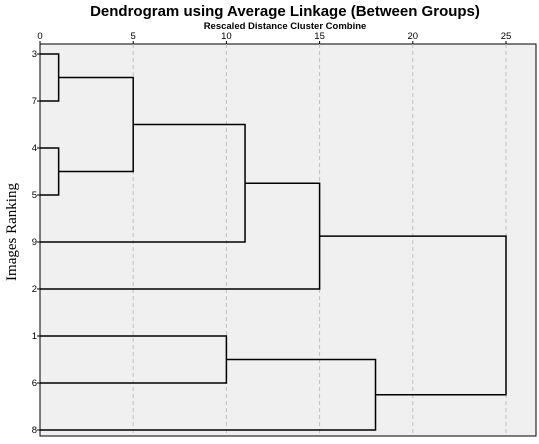 The height and width of the screenshot is (444, 539). Describe the element at coordinates (413, 315) in the screenshot. I see `dendrogram-link` at that location.